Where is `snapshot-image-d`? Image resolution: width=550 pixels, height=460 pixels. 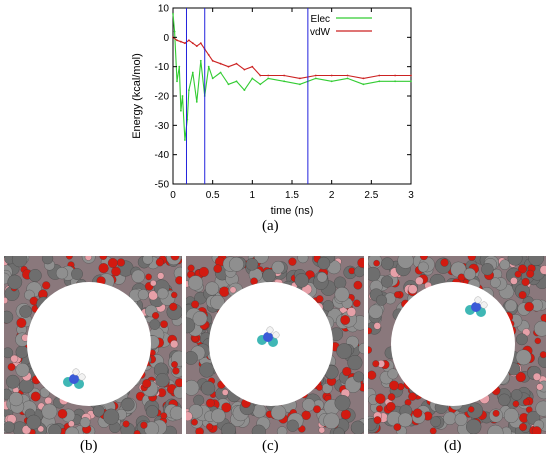
snapshot-image-d is located at coordinates (457, 345).